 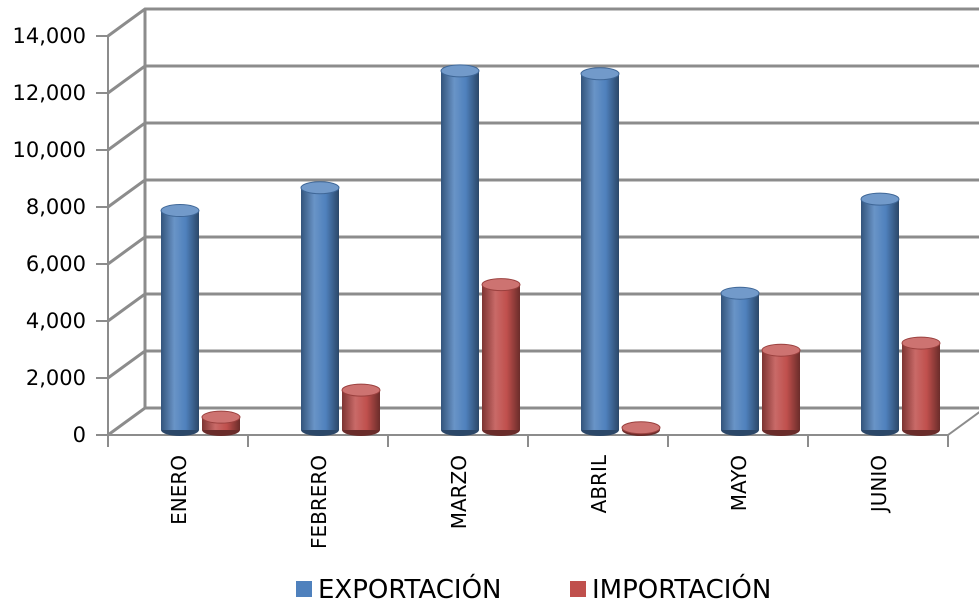 I want to click on y-tick-label: 12,000, so click(x=49, y=93).